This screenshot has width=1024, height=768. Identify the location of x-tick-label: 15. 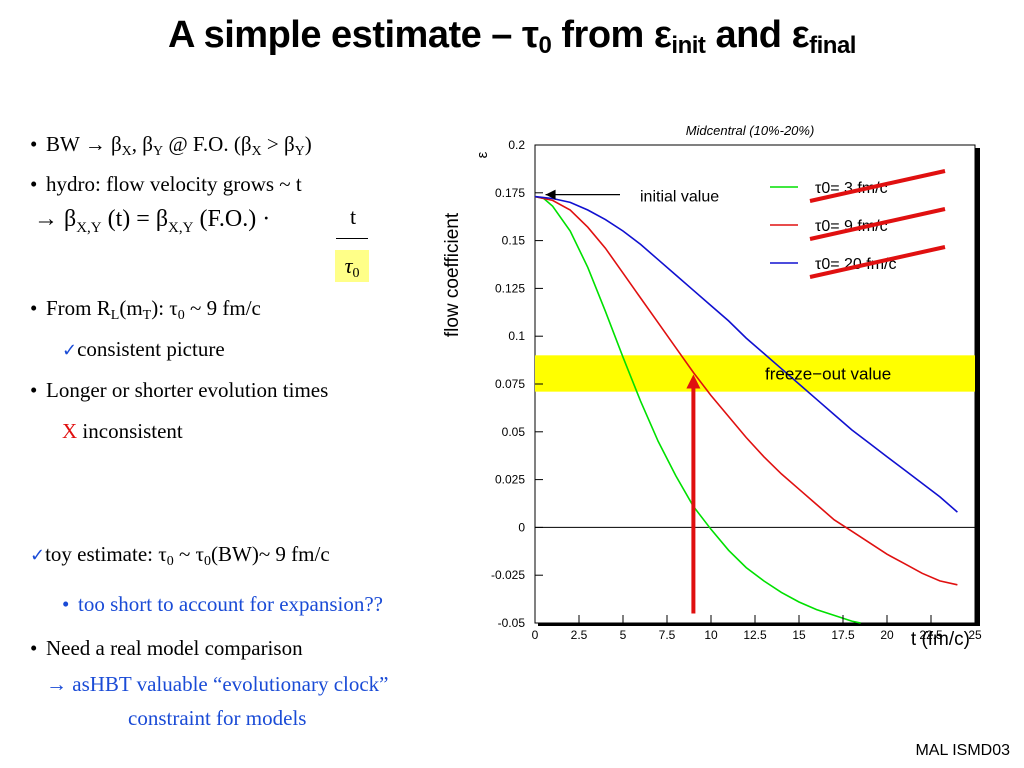
(799, 635).